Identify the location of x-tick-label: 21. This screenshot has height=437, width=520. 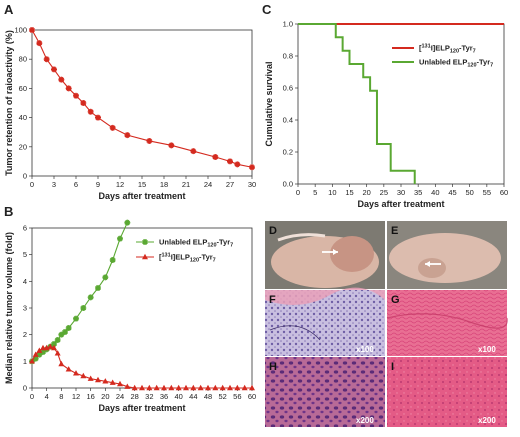
(186, 184).